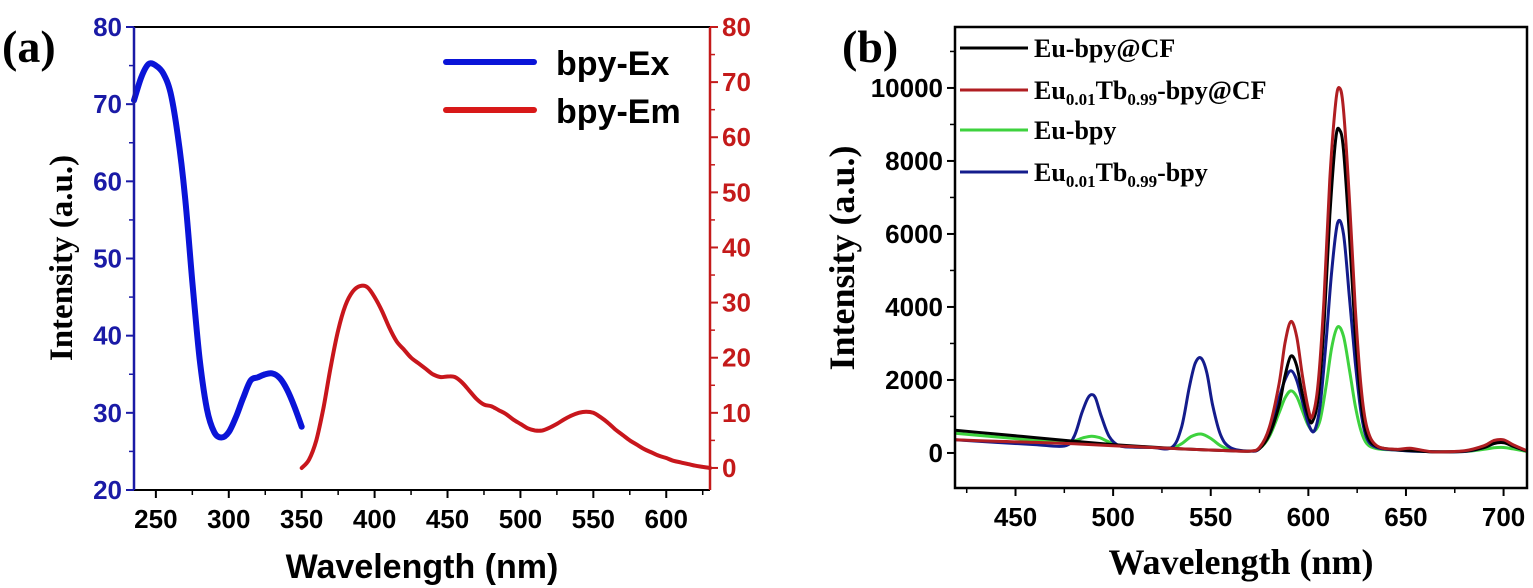 The width and height of the screenshot is (1533, 588). Describe the element at coordinates (736, 27) in the screenshot. I see `right-y-tick-label: 80` at that location.